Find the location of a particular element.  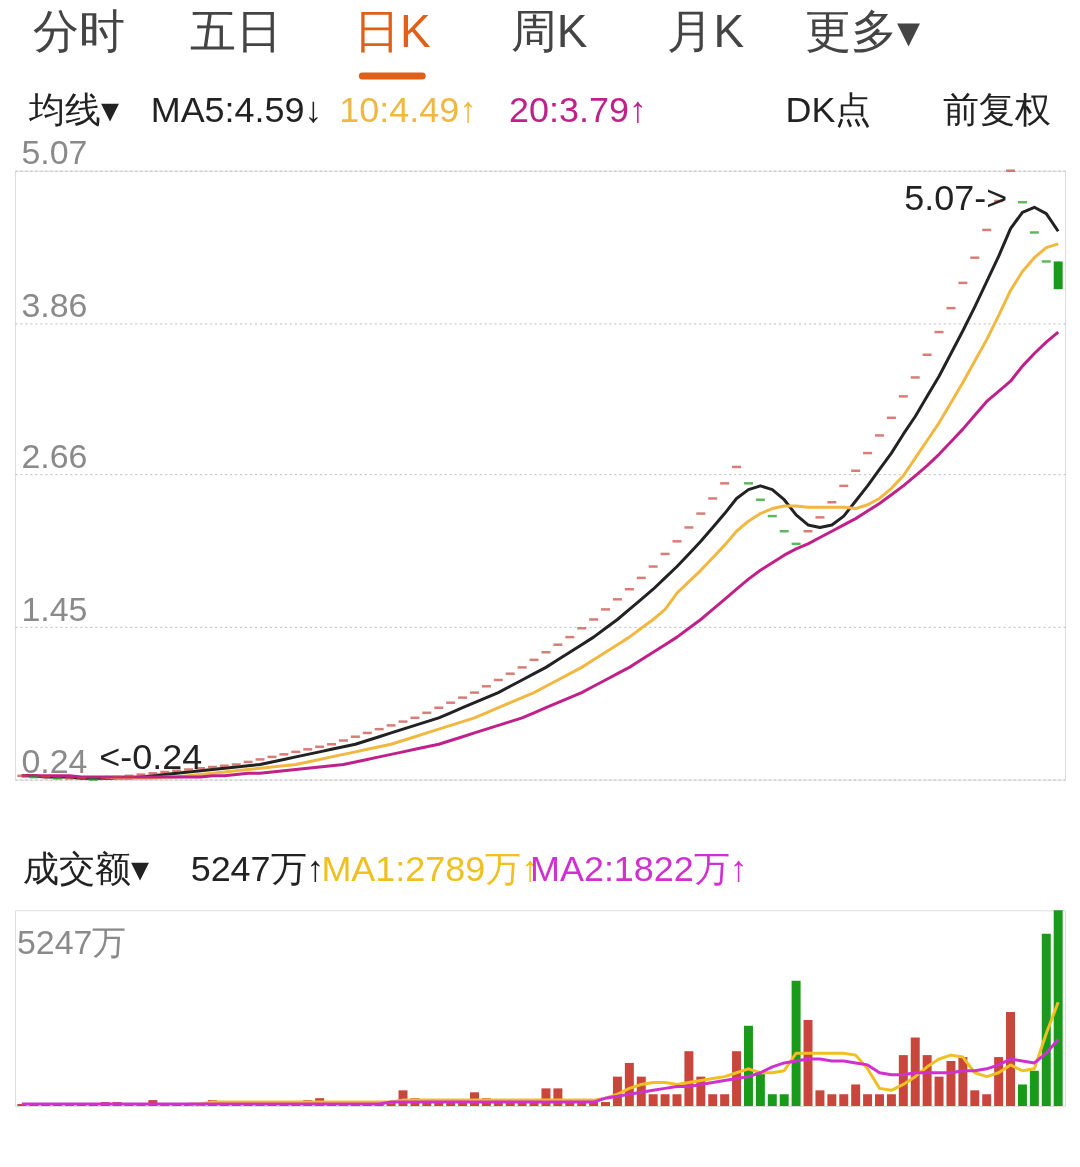

text: 五日 is located at coordinates (235, 30).